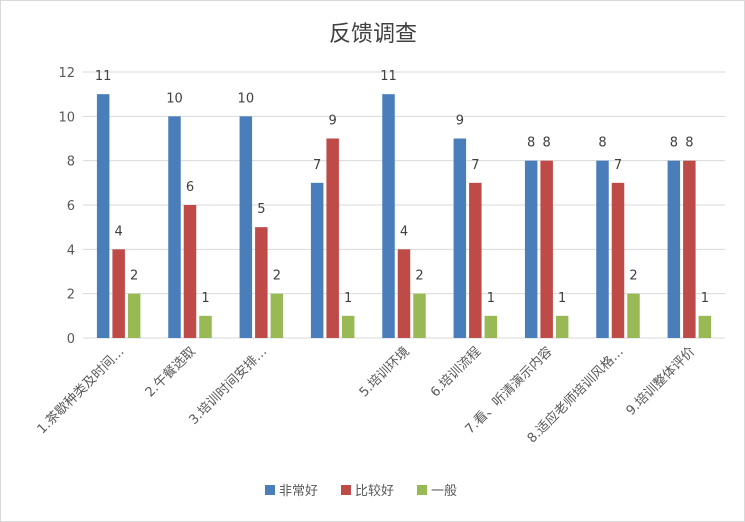 This screenshot has width=745, height=522. I want to click on y-tick-label: 2, so click(71, 295).